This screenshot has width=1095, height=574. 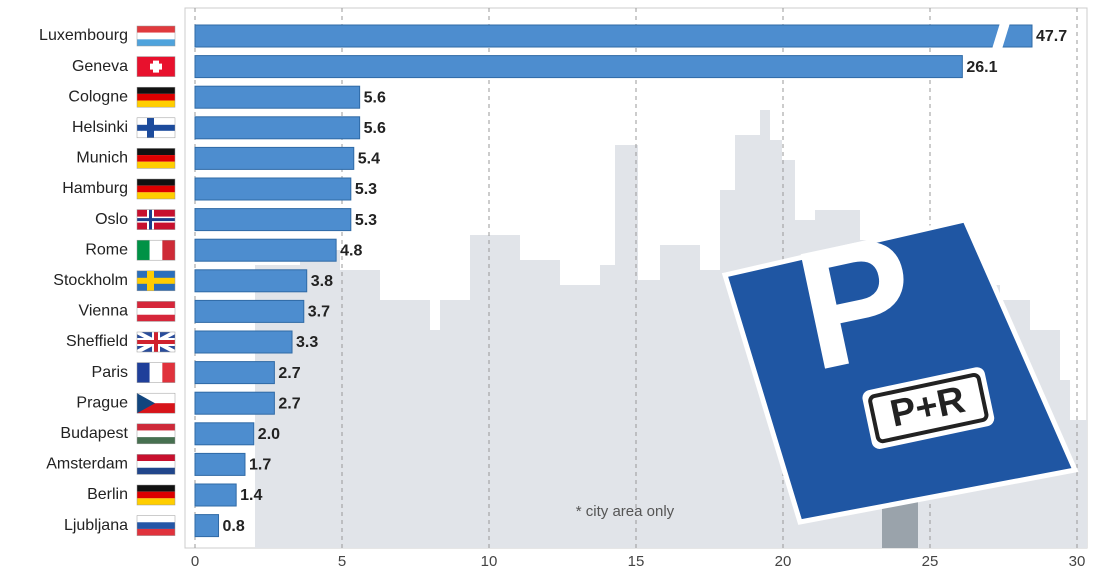 I want to click on sign-box-border, so click(x=928, y=408).